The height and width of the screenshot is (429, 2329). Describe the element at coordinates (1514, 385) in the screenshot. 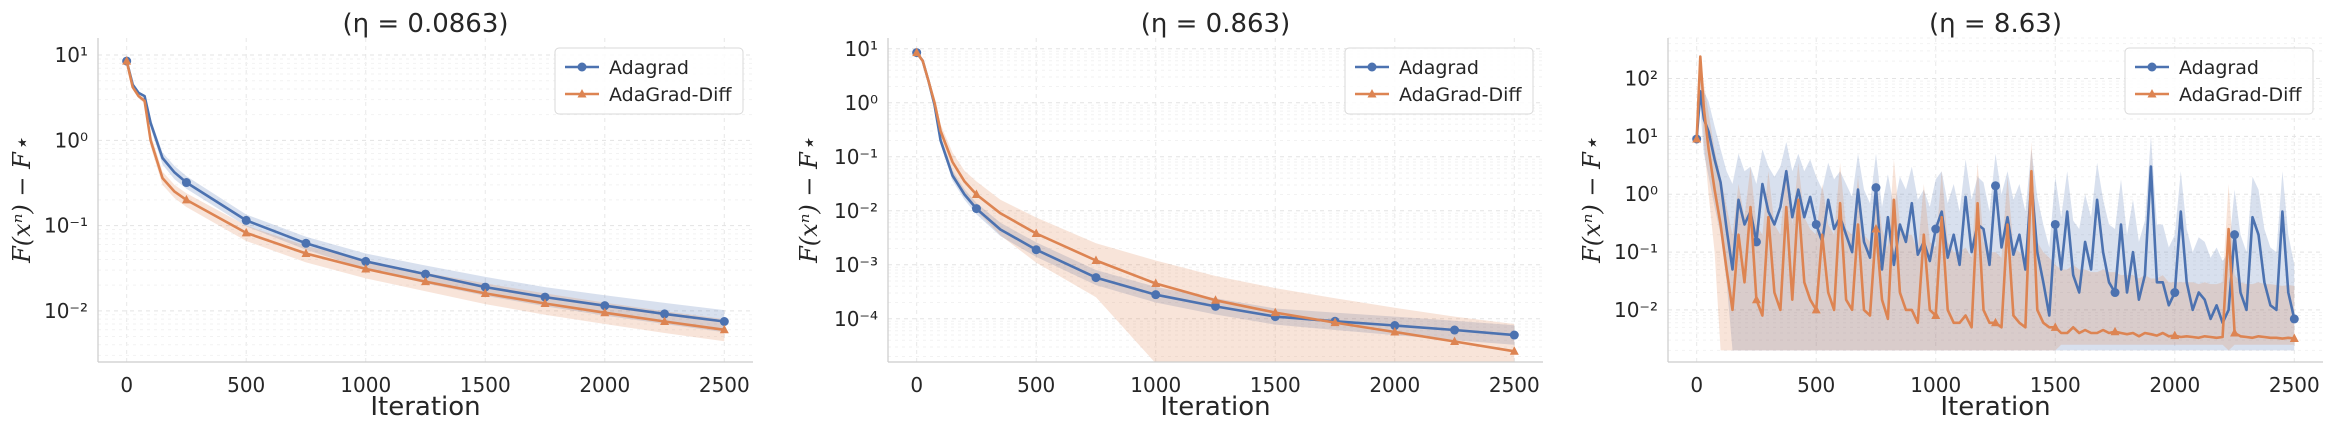

I see `panel-2-xtick-label: 2500` at that location.